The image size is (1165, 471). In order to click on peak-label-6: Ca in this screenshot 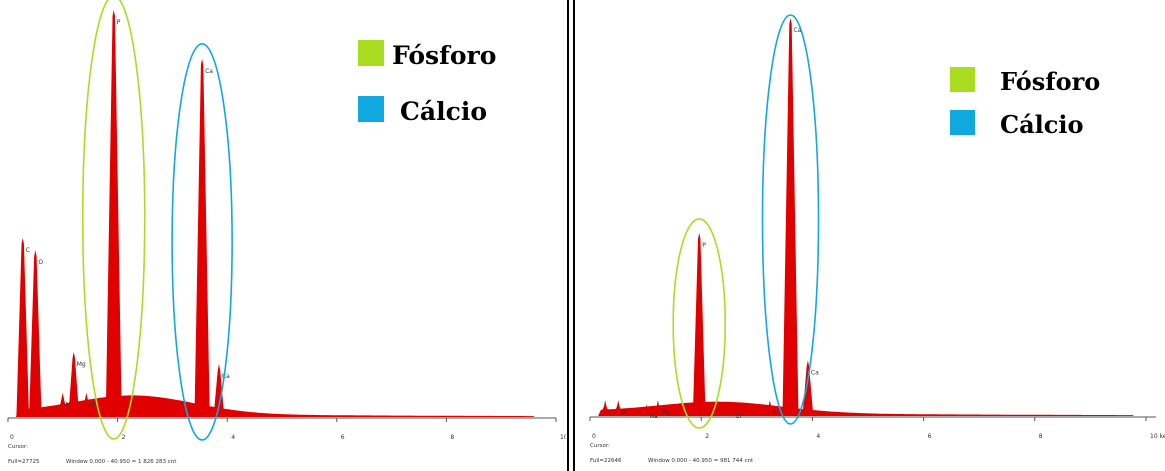, I will do `click(209, 71)`.